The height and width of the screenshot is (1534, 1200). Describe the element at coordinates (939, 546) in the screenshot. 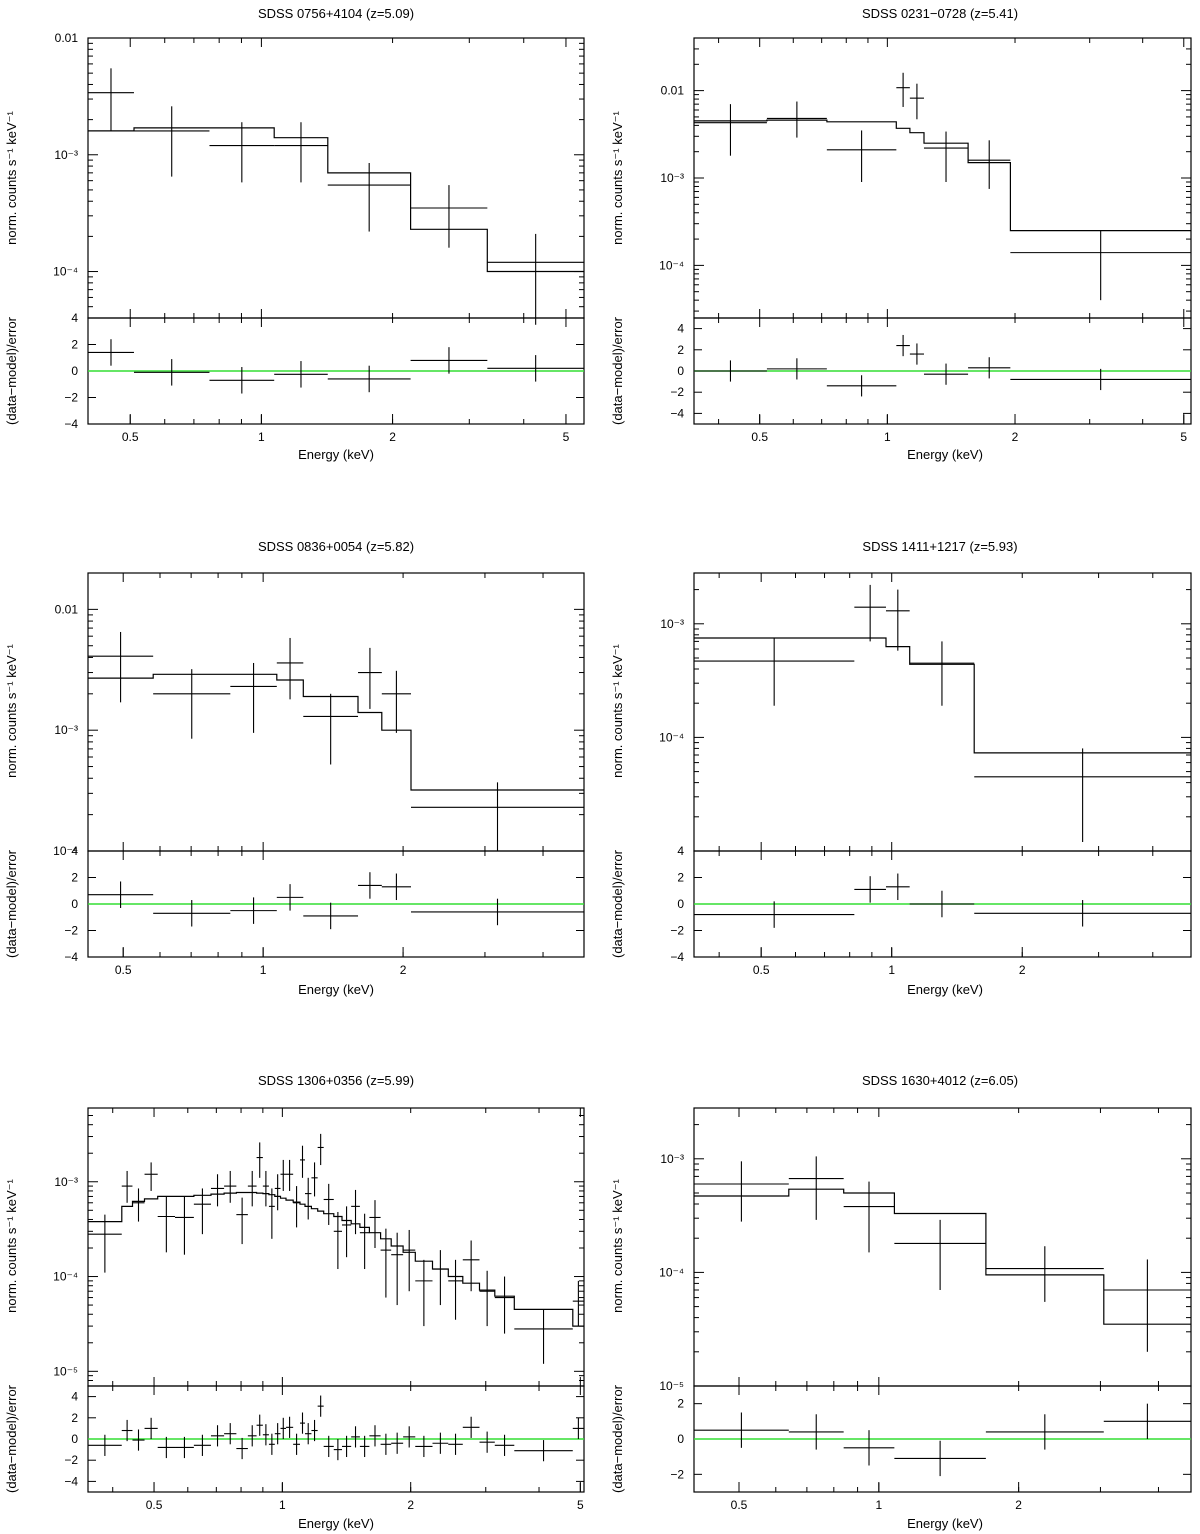

I see `panel-title: SDSS 1411+1217 (z=5.93)` at that location.